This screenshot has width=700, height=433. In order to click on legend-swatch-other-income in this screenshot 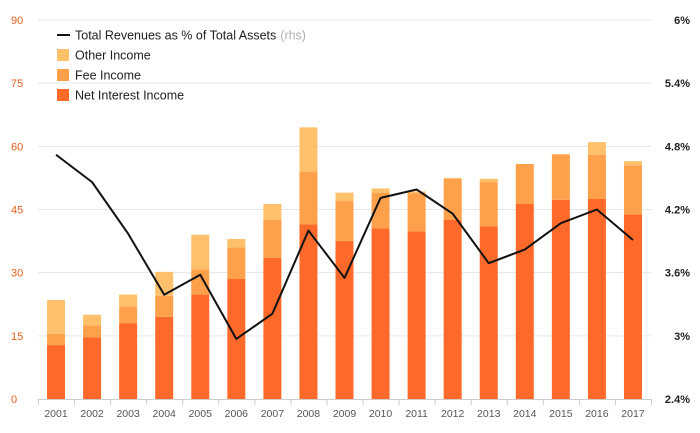, I will do `click(63, 55)`.